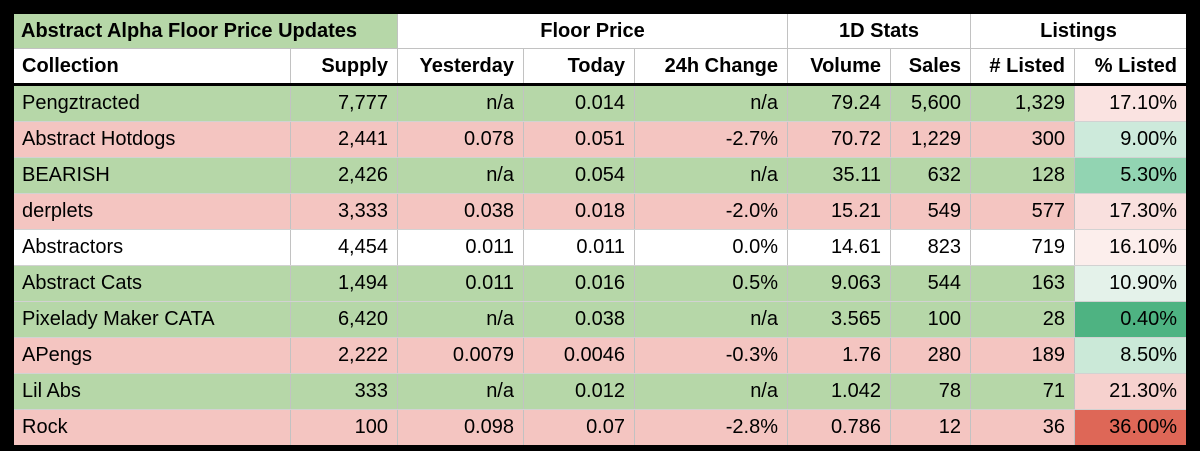  What do you see at coordinates (1023, 391) in the screenshot?
I see `cell-num-listed: 71` at bounding box center [1023, 391].